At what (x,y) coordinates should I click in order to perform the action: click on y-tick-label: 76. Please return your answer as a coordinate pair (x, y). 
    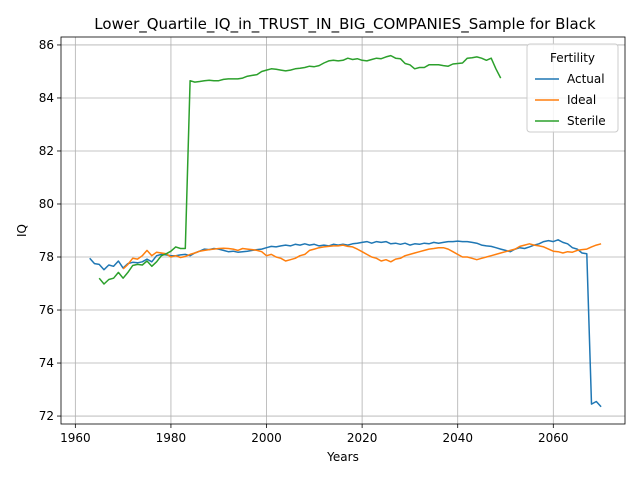
    Looking at the image, I should click on (46, 310).